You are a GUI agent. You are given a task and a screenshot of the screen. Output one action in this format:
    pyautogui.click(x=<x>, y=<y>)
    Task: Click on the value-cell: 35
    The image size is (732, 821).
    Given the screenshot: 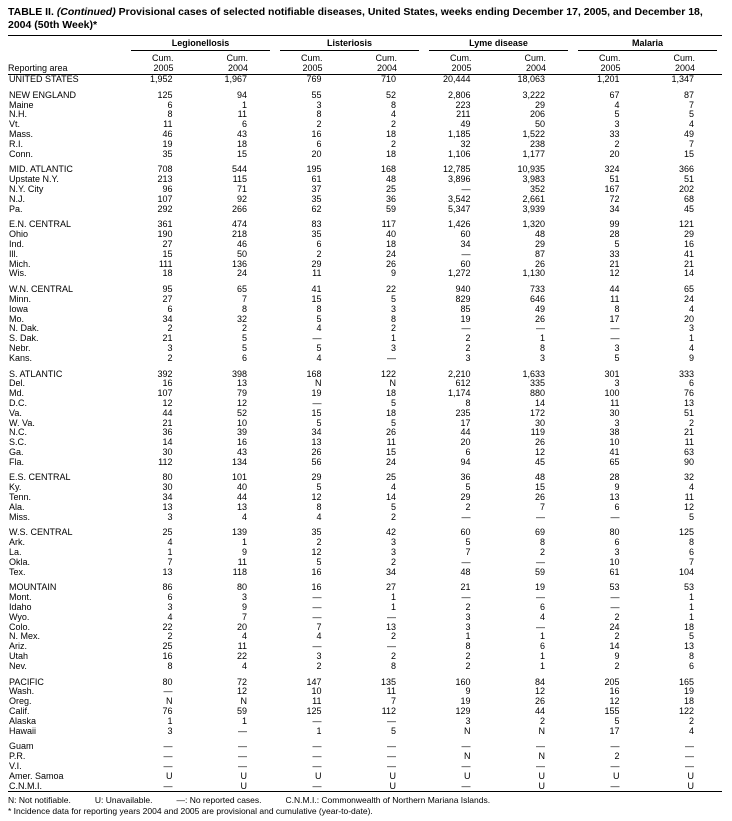 What is the action you would take?
    pyautogui.click(x=316, y=533)
    